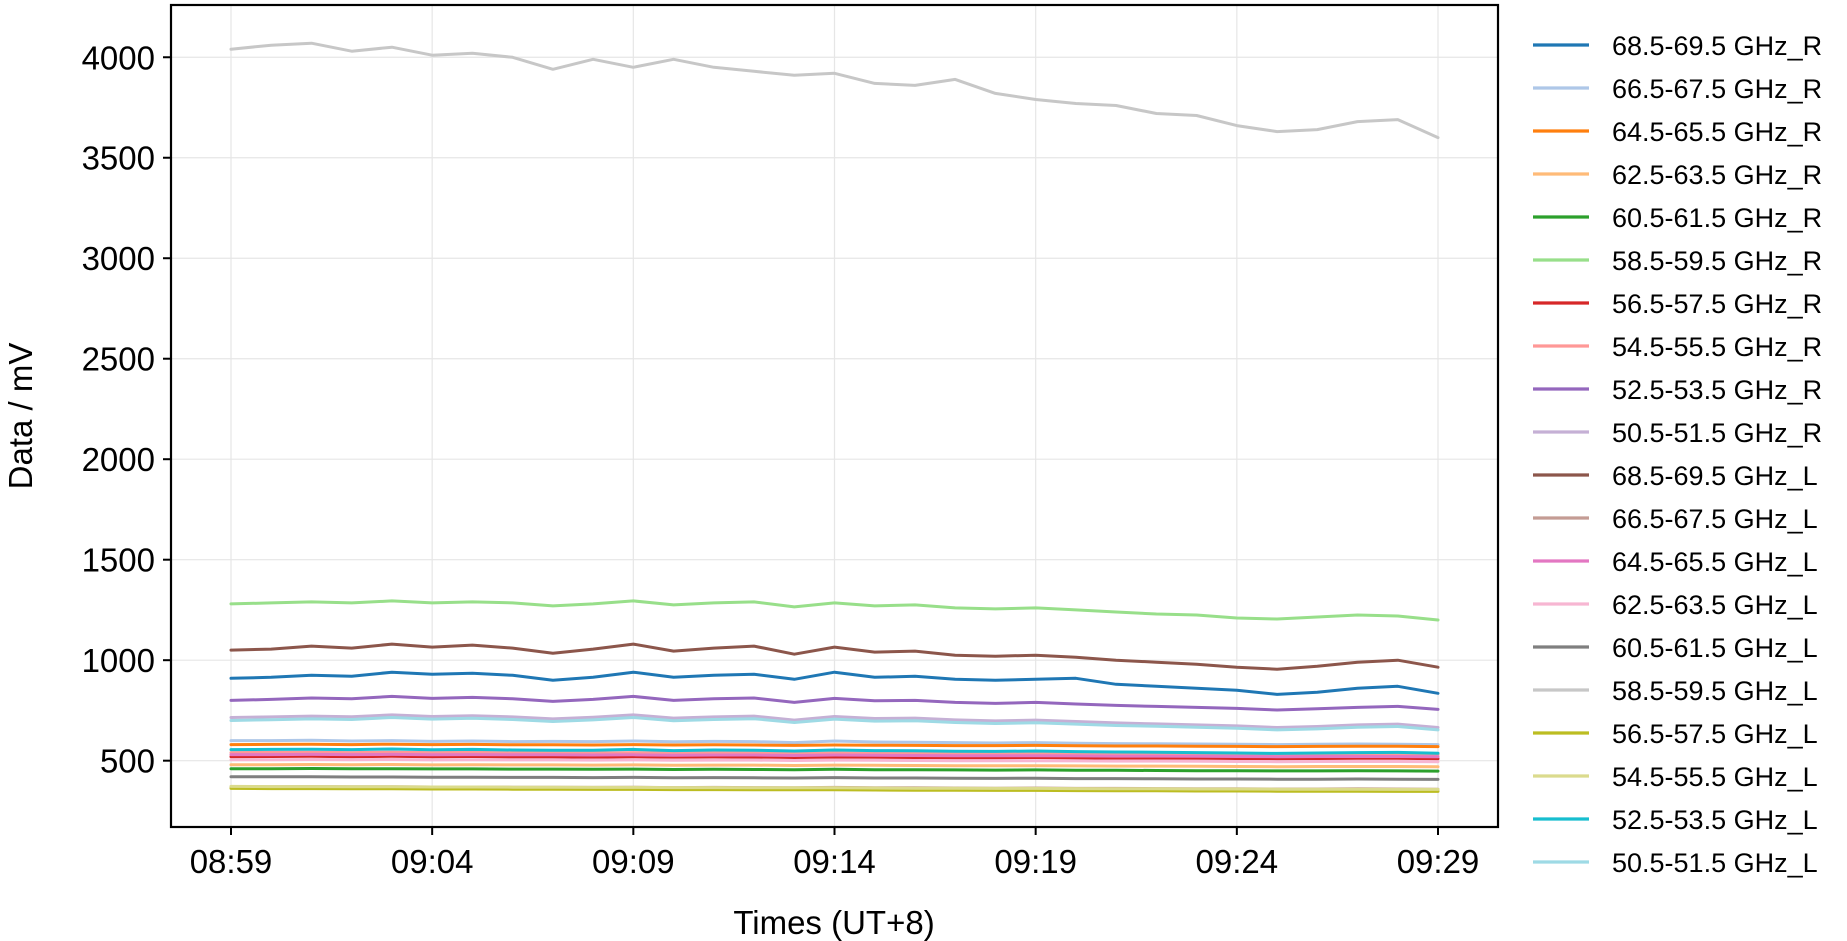 Image resolution: width=1847 pixels, height=941 pixels. Describe the element at coordinates (118, 359) in the screenshot. I see `y-tick-label: 2500` at that location.